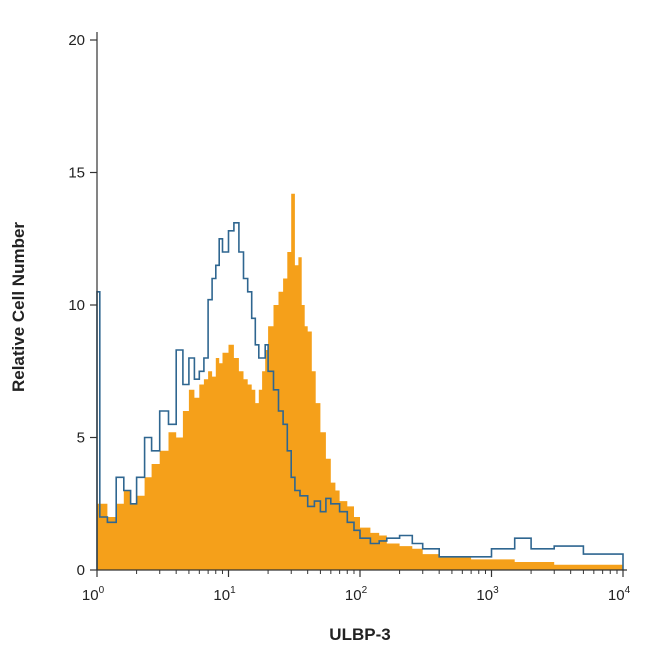  What do you see at coordinates (93, 594) in the screenshot?
I see `x-tick-label: 10⁰` at bounding box center [93, 594].